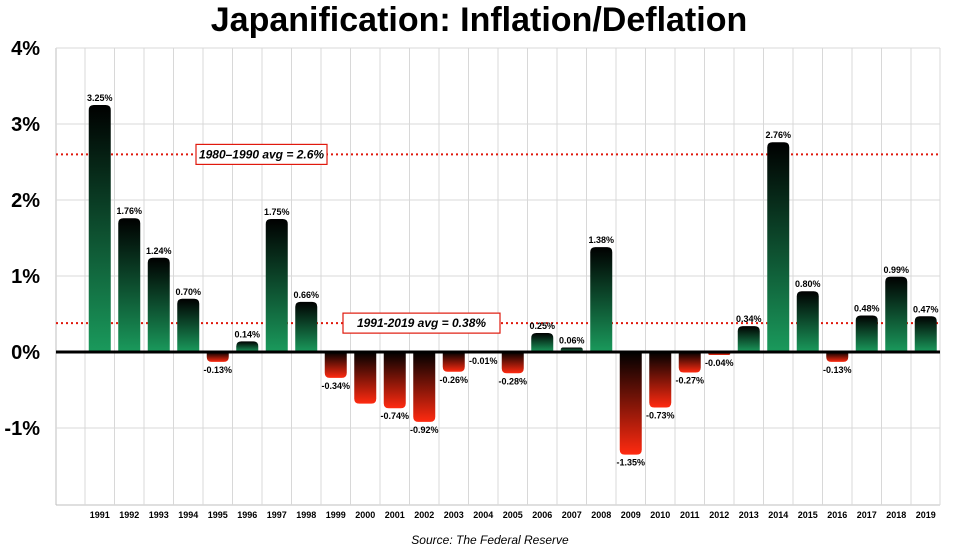 This screenshot has width=958, height=557. Describe the element at coordinates (807, 321) in the screenshot. I see `bar-2015` at that location.